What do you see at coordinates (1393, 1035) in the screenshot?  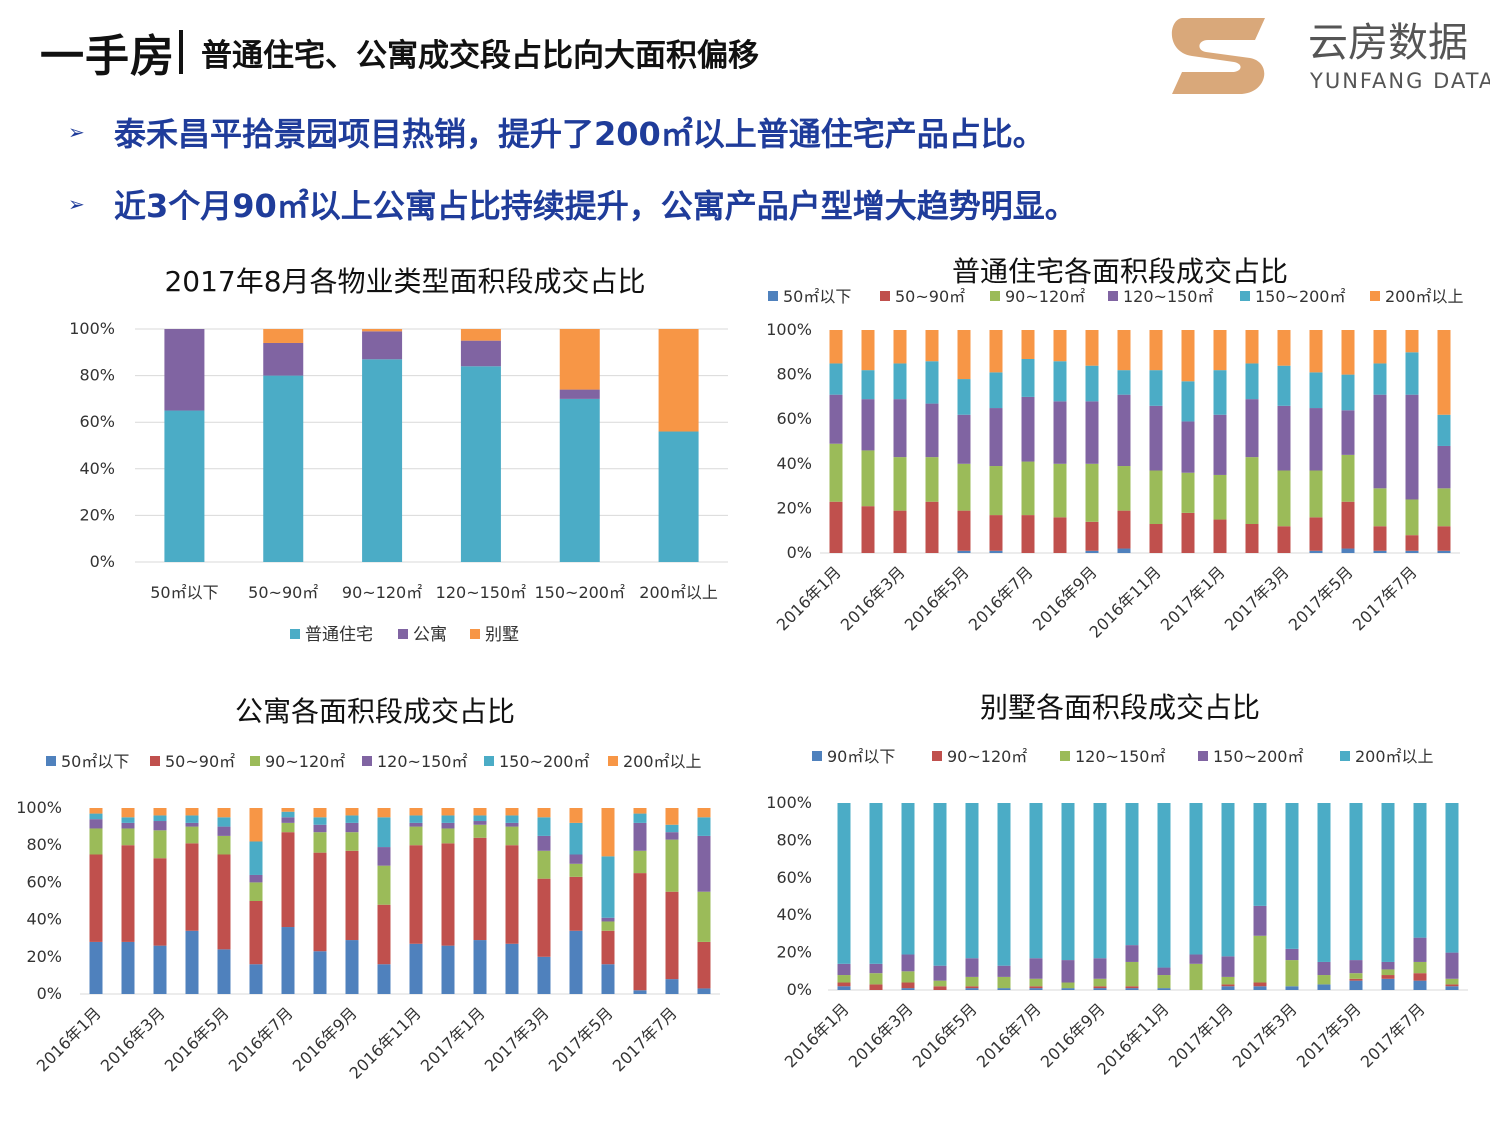 I see `x-tick-label: 2017年7月` at bounding box center [1393, 1035].